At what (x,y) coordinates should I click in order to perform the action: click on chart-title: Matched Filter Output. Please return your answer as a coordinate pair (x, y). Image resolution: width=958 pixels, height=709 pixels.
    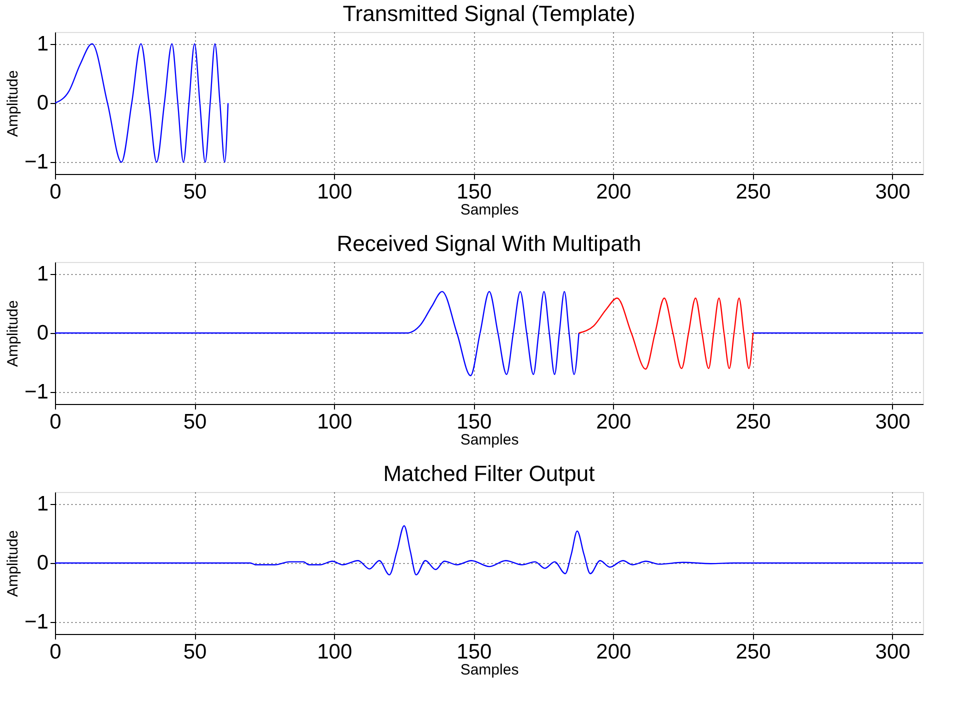
    Looking at the image, I should click on (489, 473).